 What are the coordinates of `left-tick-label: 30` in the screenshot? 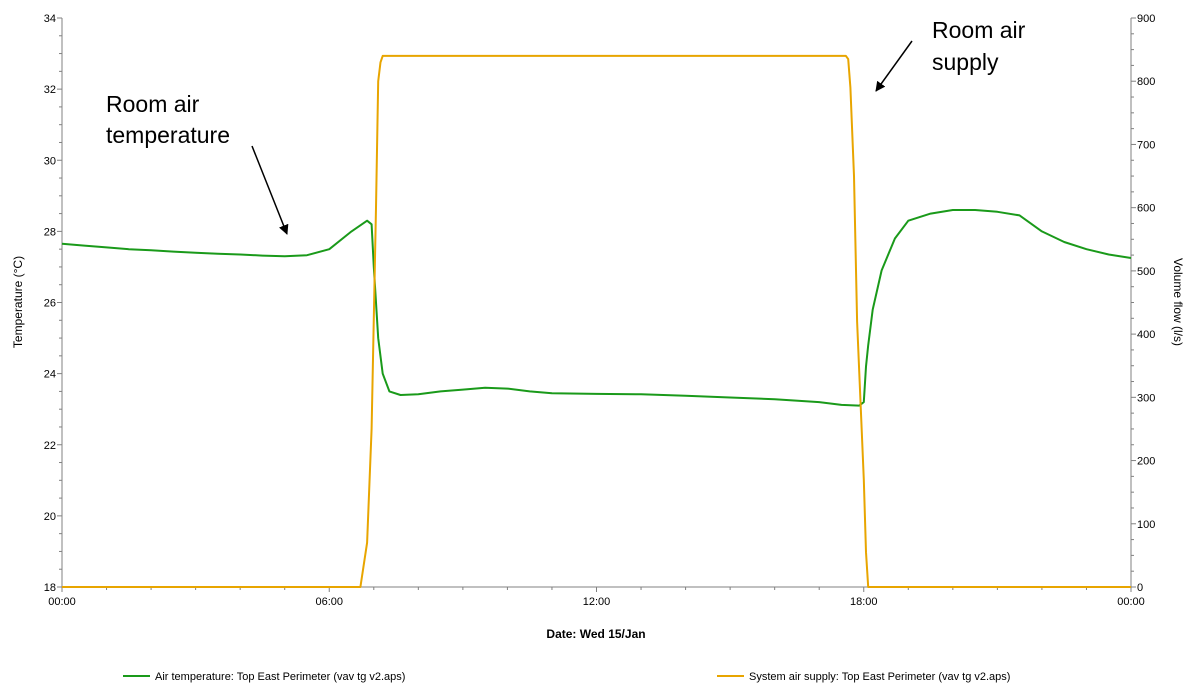 It's located at (50, 161).